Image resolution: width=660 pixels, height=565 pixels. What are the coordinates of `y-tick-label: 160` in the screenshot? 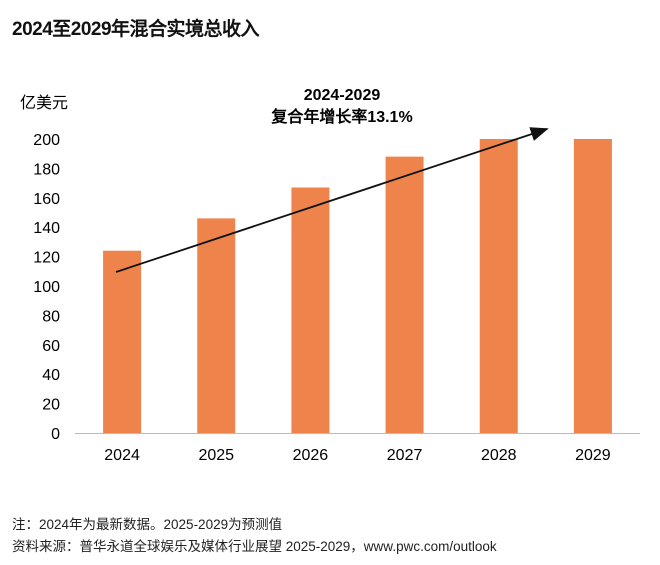 It's located at (46, 199).